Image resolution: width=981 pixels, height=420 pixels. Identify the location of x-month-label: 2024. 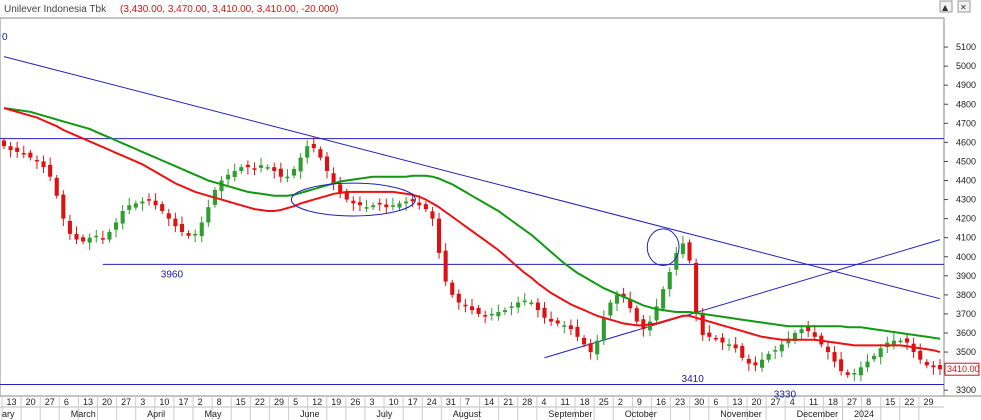
(864, 414).